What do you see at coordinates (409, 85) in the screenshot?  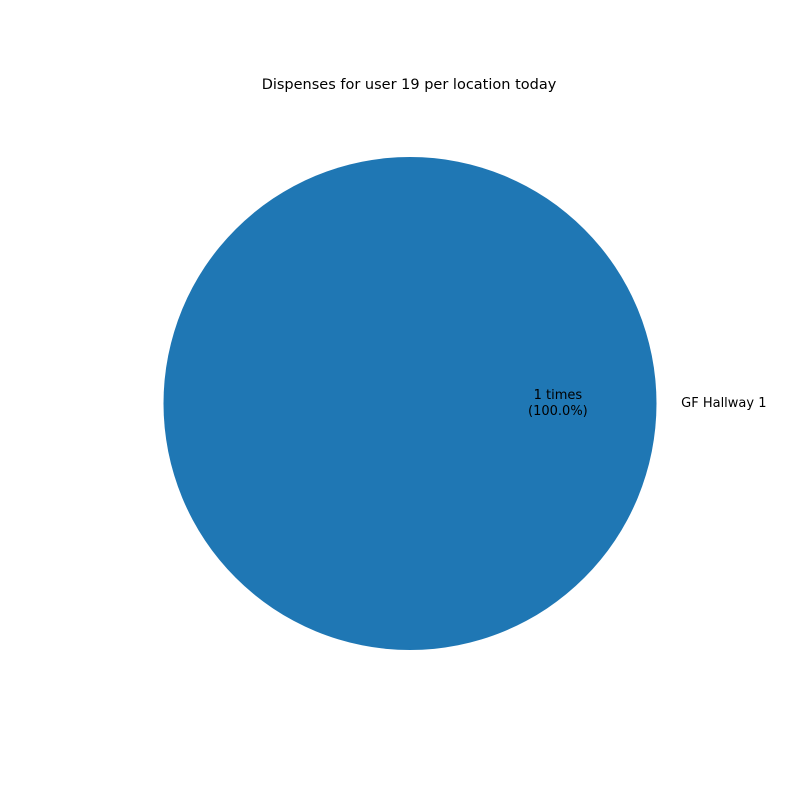 I see `chart-title: Dispenses for user 19 per location today` at bounding box center [409, 85].